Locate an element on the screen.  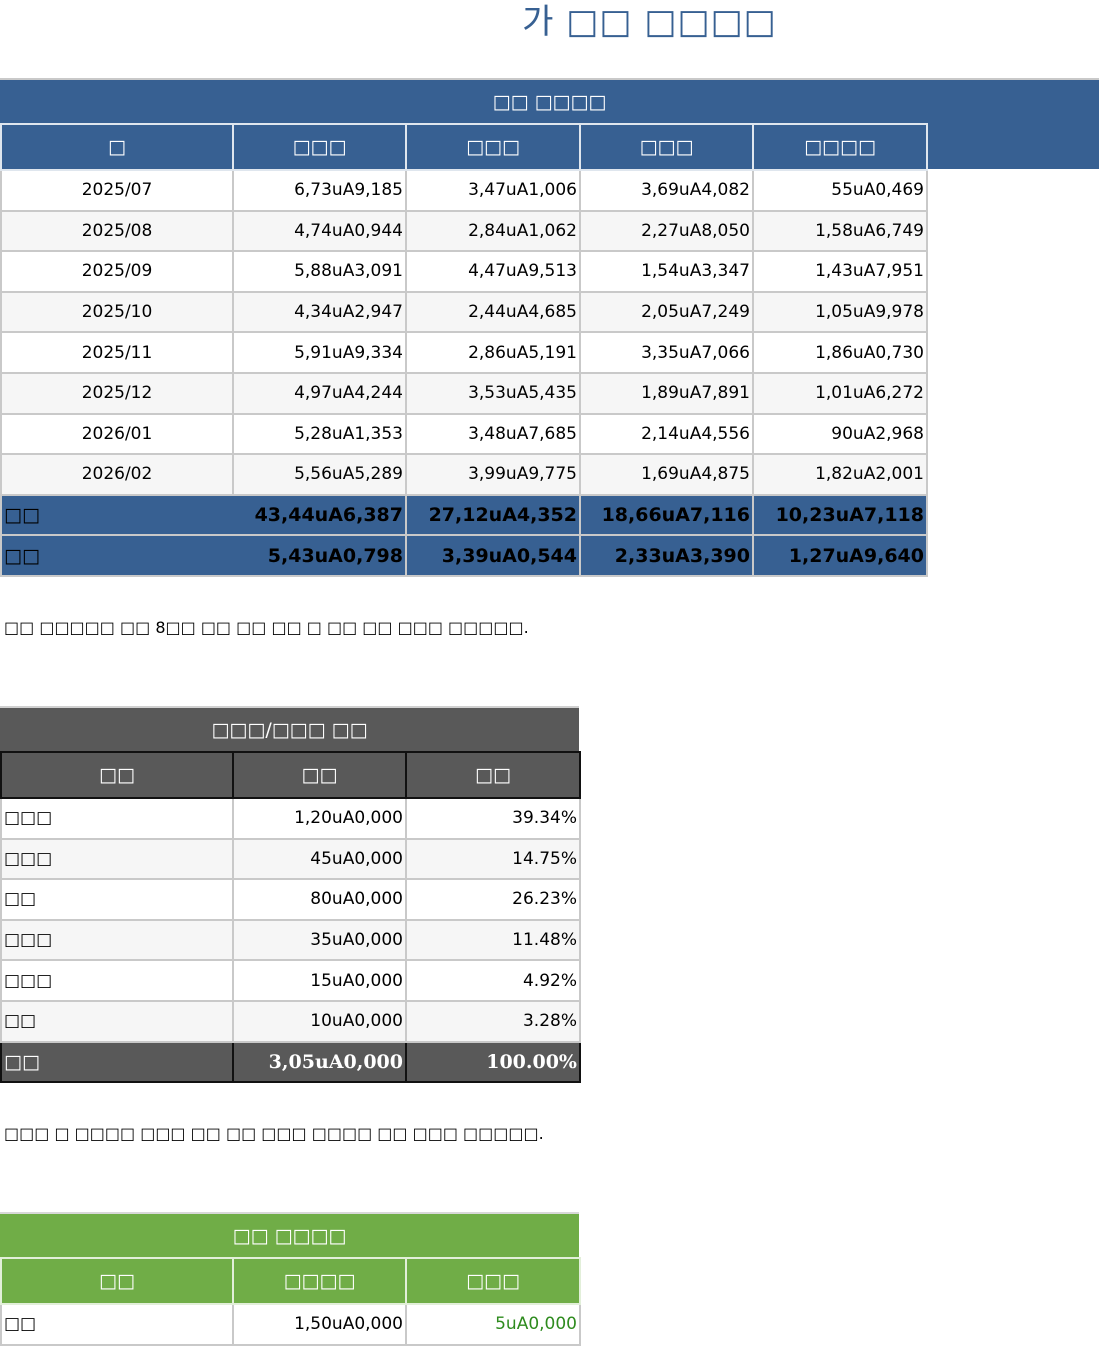
category-header-row: □□ □□ □□ is located at coordinates (290, 775).